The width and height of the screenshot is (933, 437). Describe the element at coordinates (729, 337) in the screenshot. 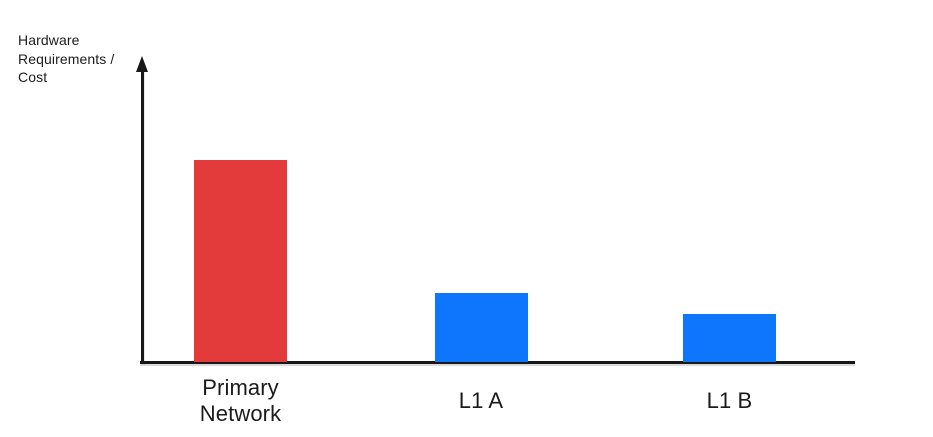

I see `bar-l1-b` at that location.